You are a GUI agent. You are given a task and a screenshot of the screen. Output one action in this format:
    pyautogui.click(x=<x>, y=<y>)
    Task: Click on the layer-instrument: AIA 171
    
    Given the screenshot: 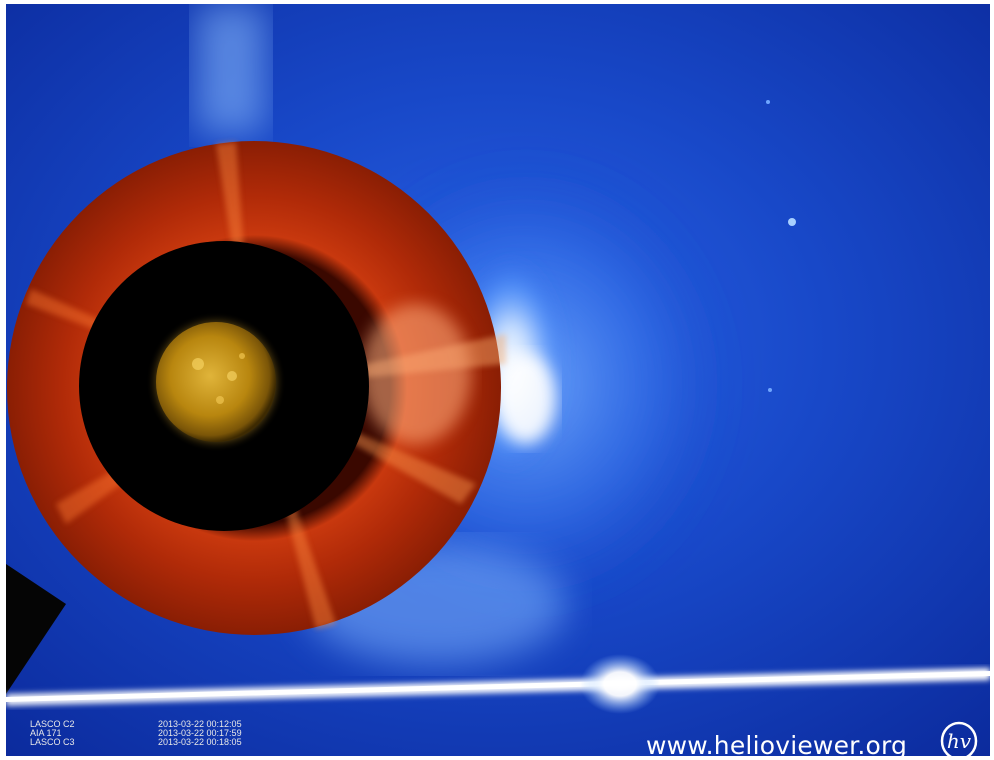 What is the action you would take?
    pyautogui.click(x=46, y=733)
    